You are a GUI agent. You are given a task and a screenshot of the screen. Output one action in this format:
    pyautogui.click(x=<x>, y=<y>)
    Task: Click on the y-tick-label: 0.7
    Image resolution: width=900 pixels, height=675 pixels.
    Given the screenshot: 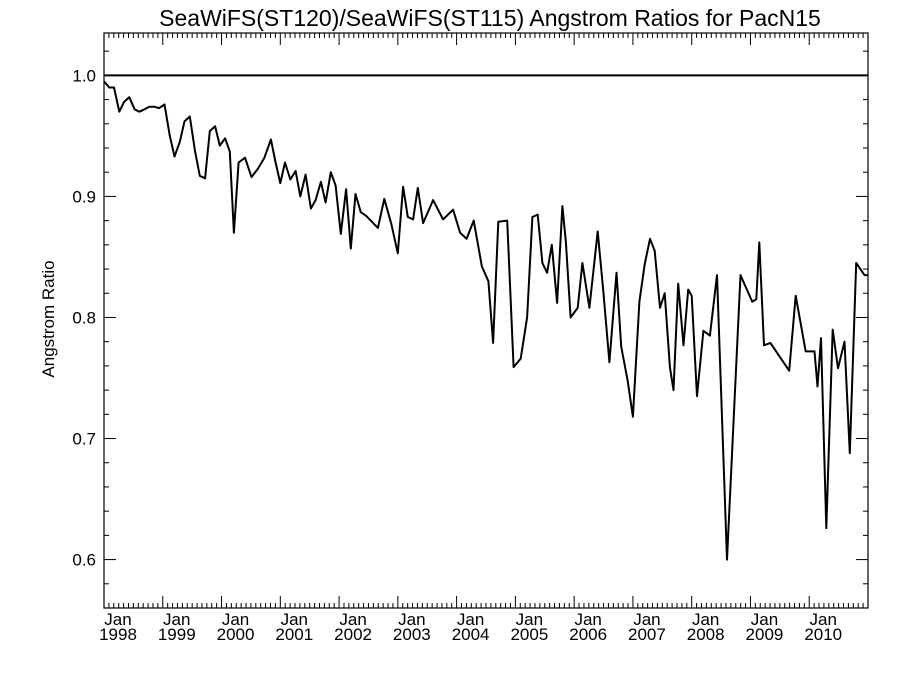 What is the action you would take?
    pyautogui.click(x=84, y=439)
    